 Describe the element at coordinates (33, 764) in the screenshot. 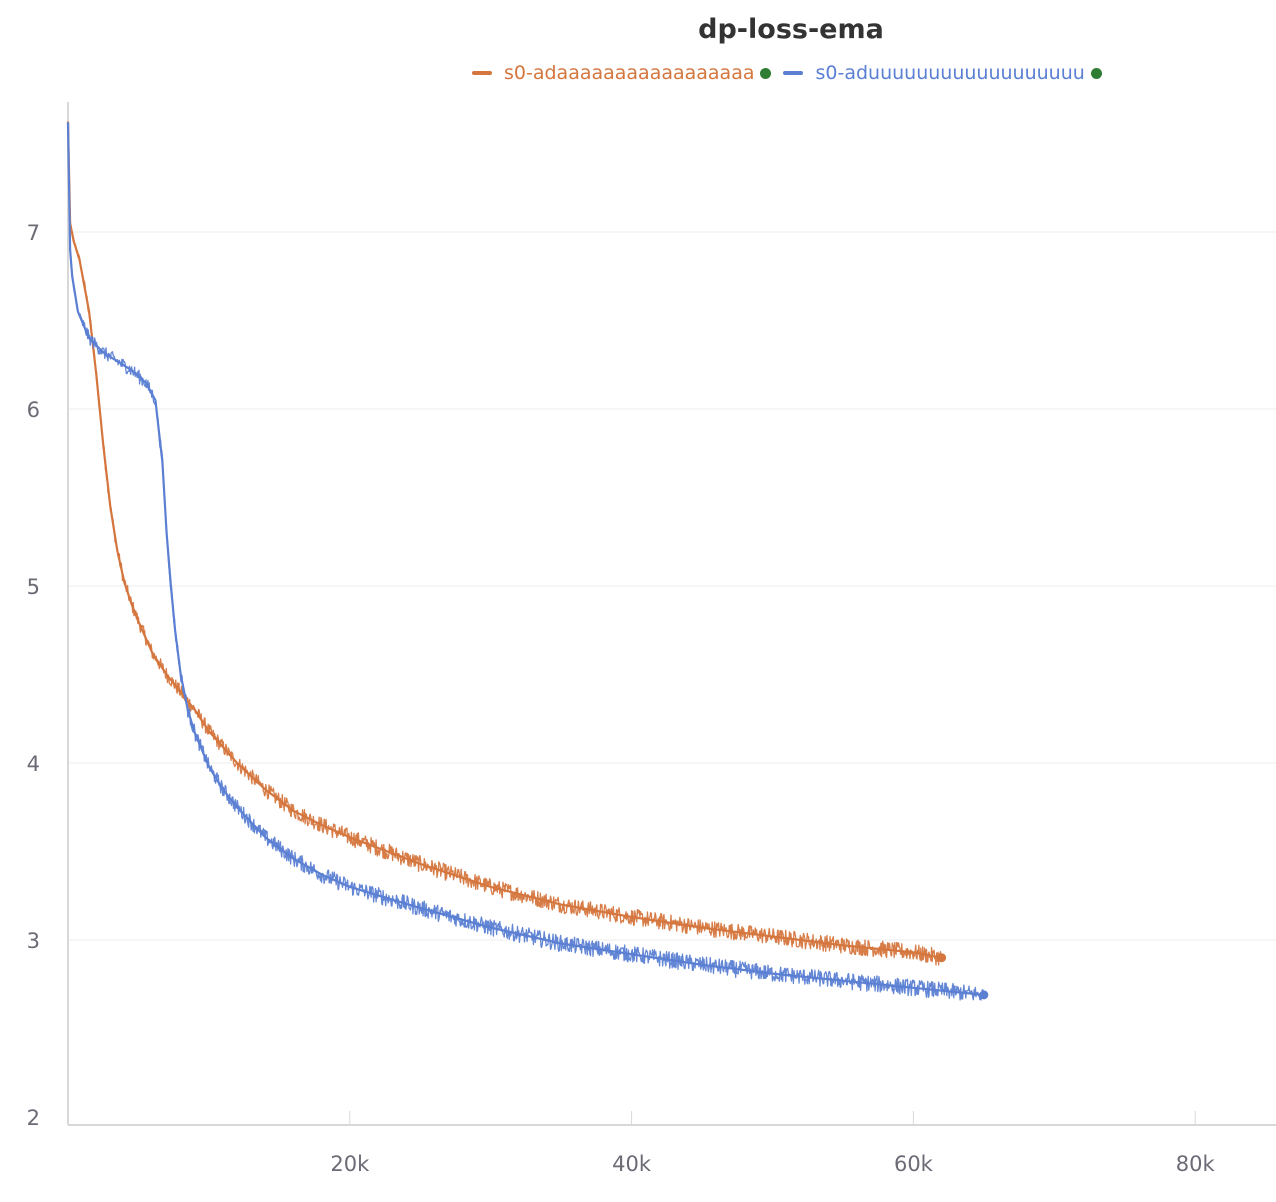

I see `y-tick-label: 4` at that location.